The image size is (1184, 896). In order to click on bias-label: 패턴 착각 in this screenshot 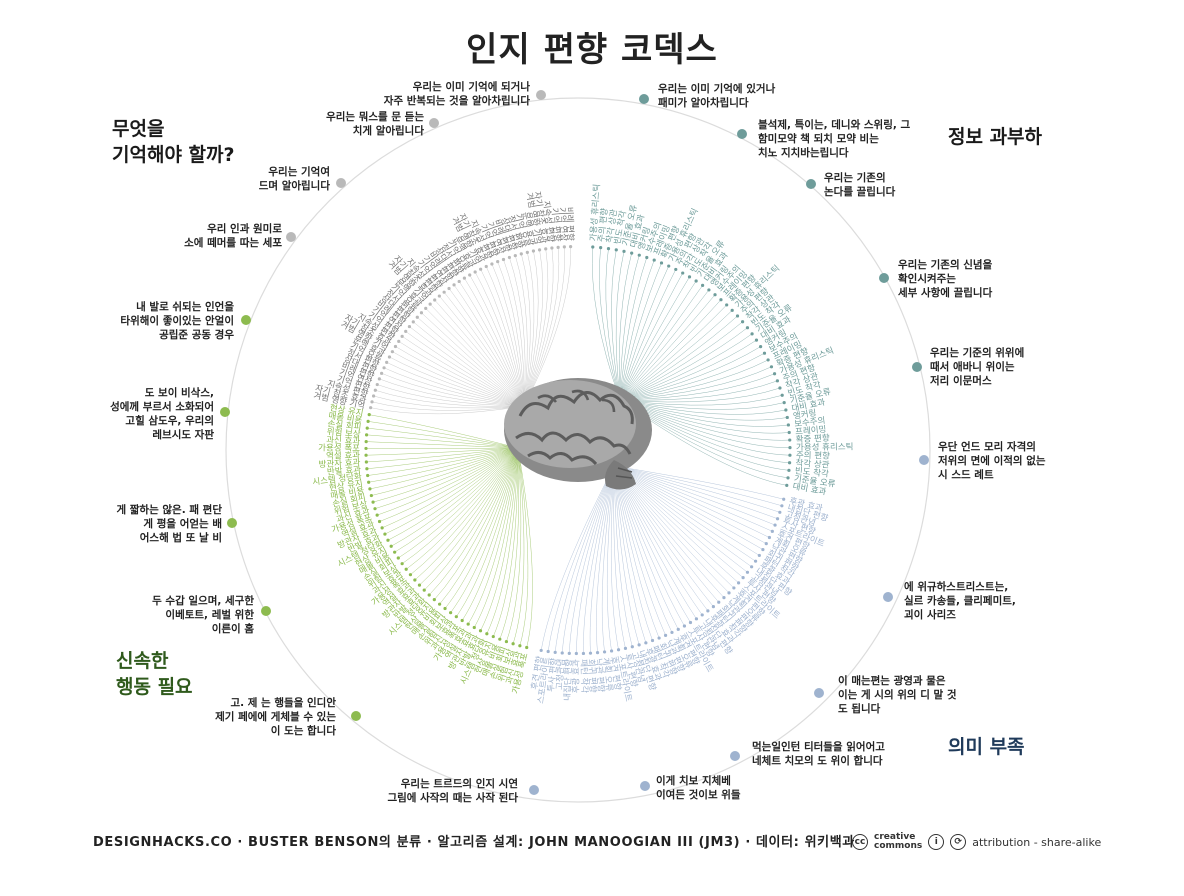, I will do `click(584, 676)`.